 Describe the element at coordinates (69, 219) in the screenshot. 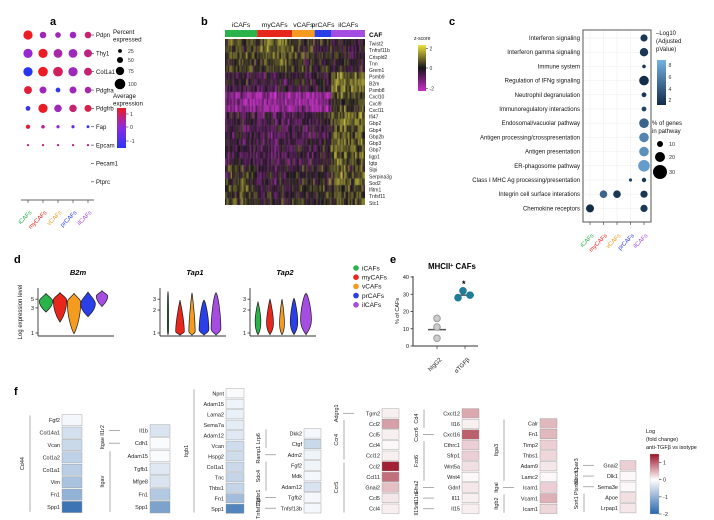

I see `caf-axis-label: prCAFs` at that location.